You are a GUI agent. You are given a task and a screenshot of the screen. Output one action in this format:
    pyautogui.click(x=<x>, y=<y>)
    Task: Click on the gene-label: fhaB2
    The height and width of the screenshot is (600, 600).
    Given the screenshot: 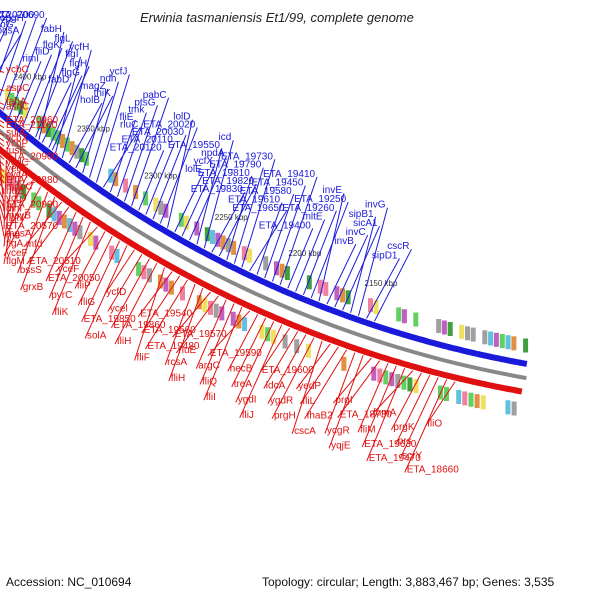 What is the action you would take?
    pyautogui.click(x=320, y=416)
    